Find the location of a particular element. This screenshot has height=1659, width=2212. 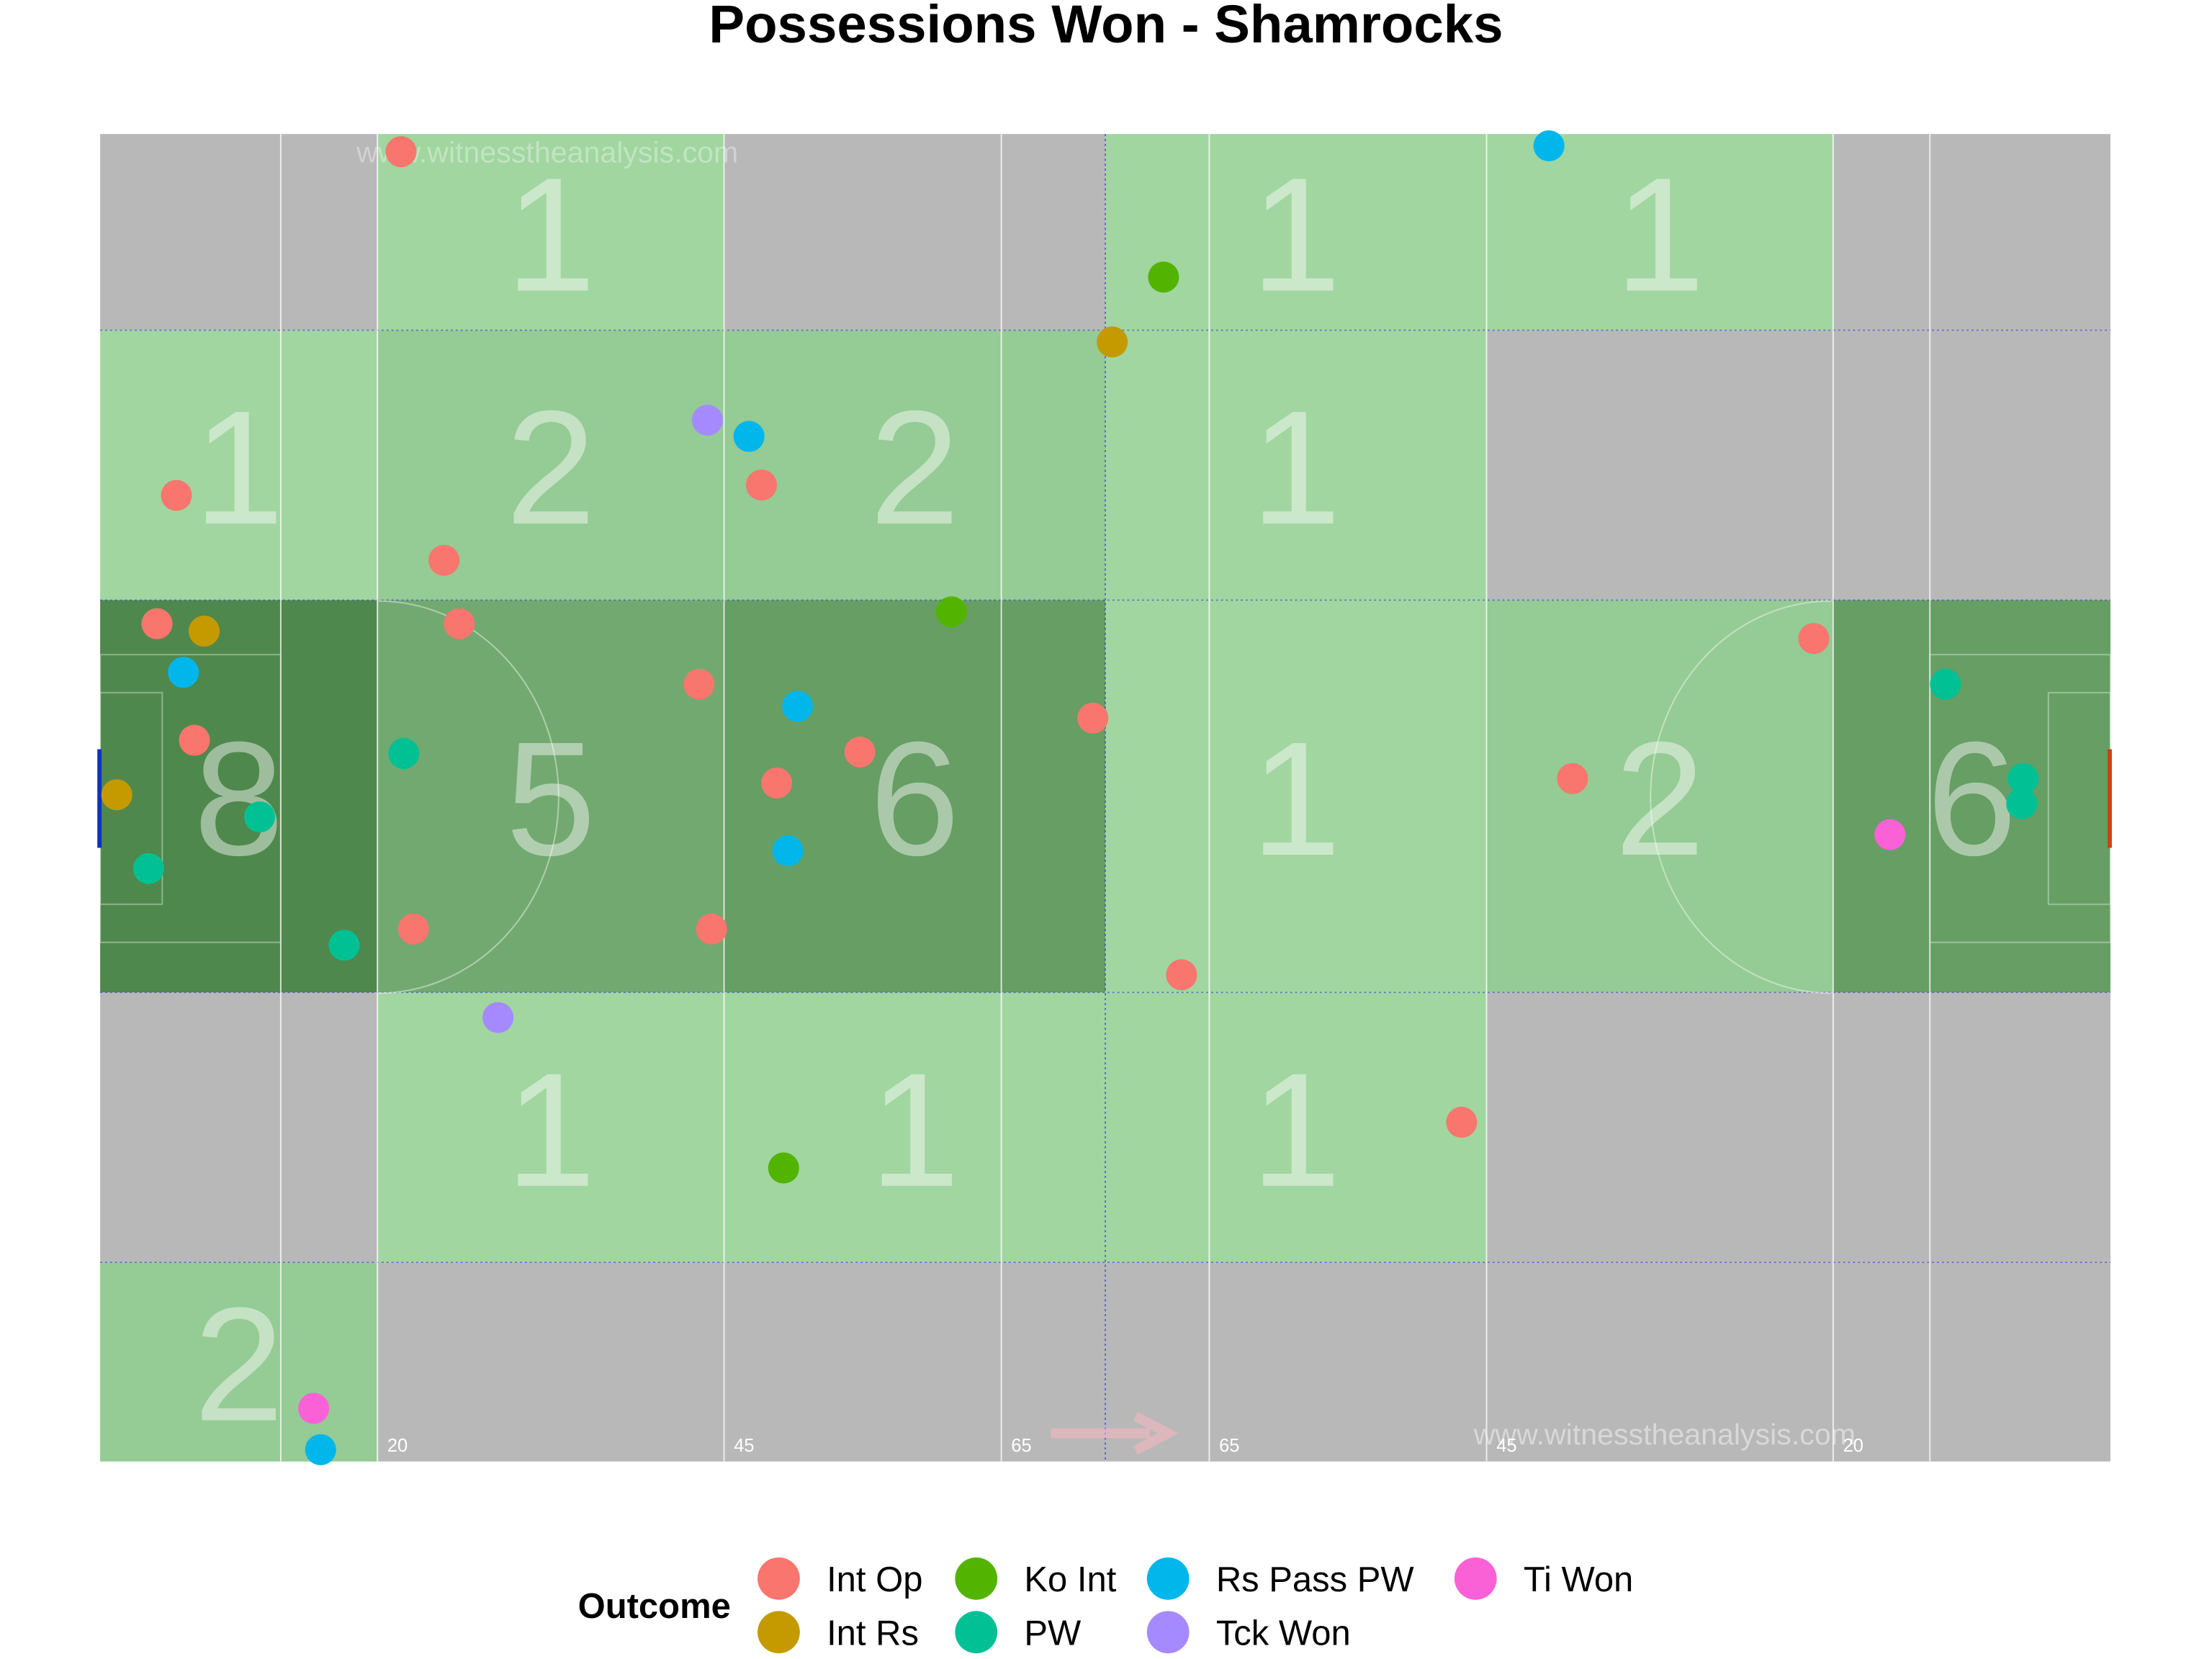

legend-label: Tck Won is located at coordinates (1283, 1633).